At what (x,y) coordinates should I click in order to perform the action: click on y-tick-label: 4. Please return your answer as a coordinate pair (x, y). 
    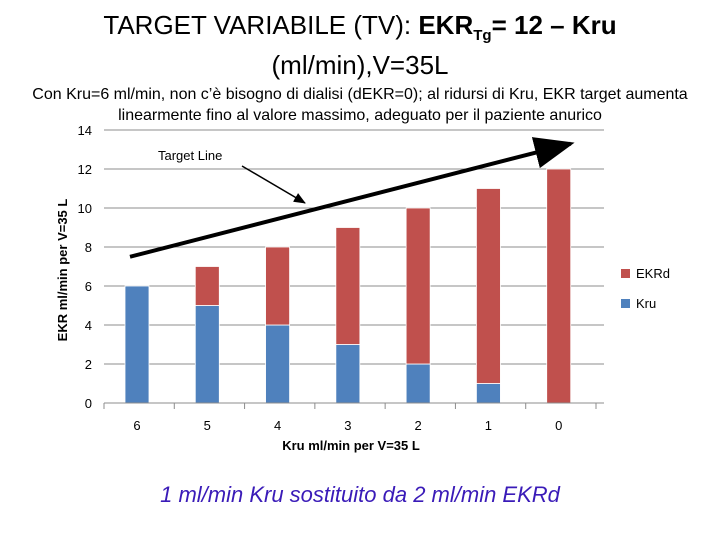
    Looking at the image, I should click on (88, 325).